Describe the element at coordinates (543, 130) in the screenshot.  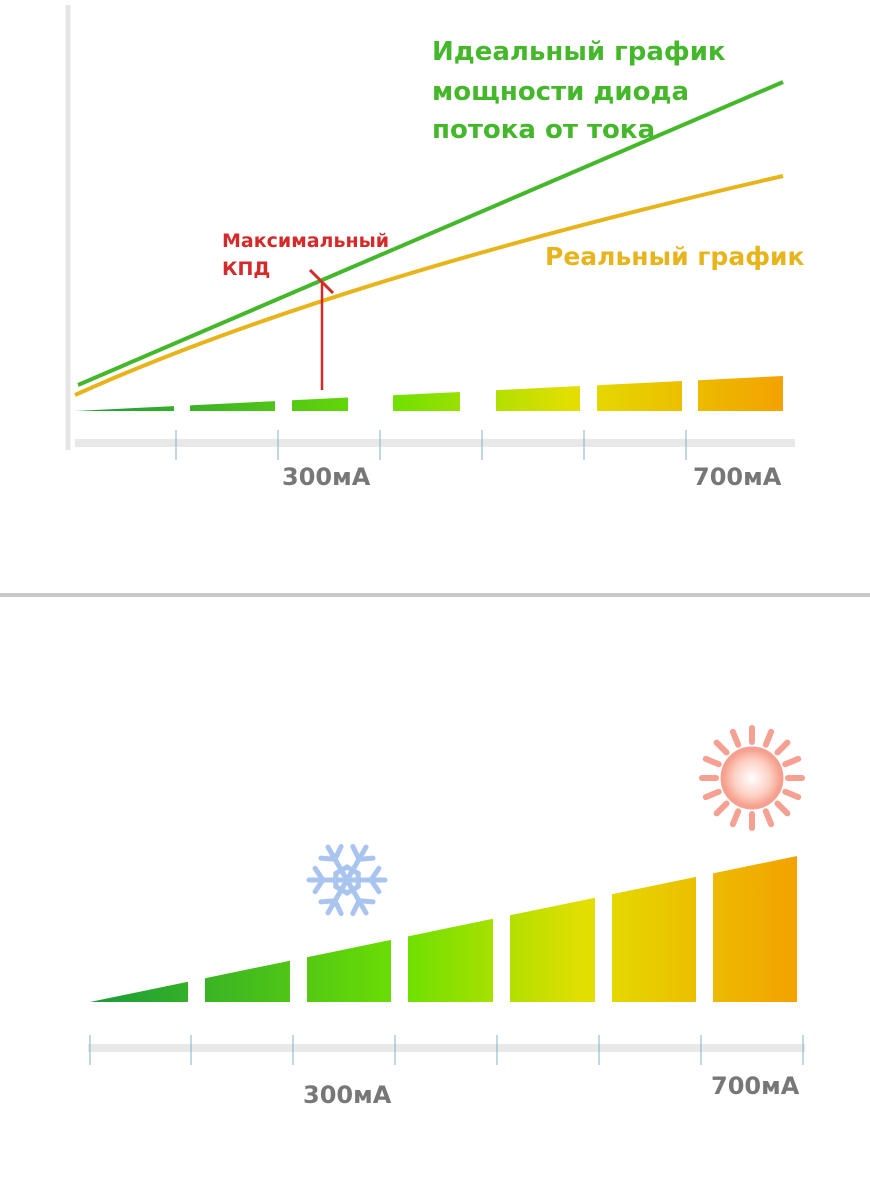
I see `label-line: потока от тока` at that location.